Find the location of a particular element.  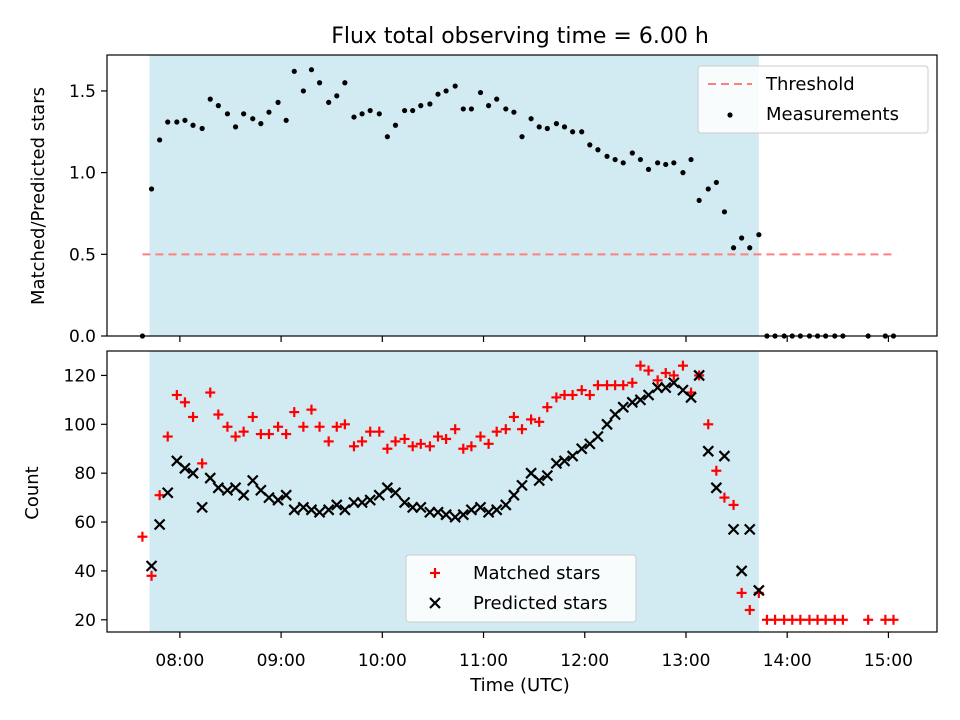

legend-matched-swatch is located at coordinates (435, 573).